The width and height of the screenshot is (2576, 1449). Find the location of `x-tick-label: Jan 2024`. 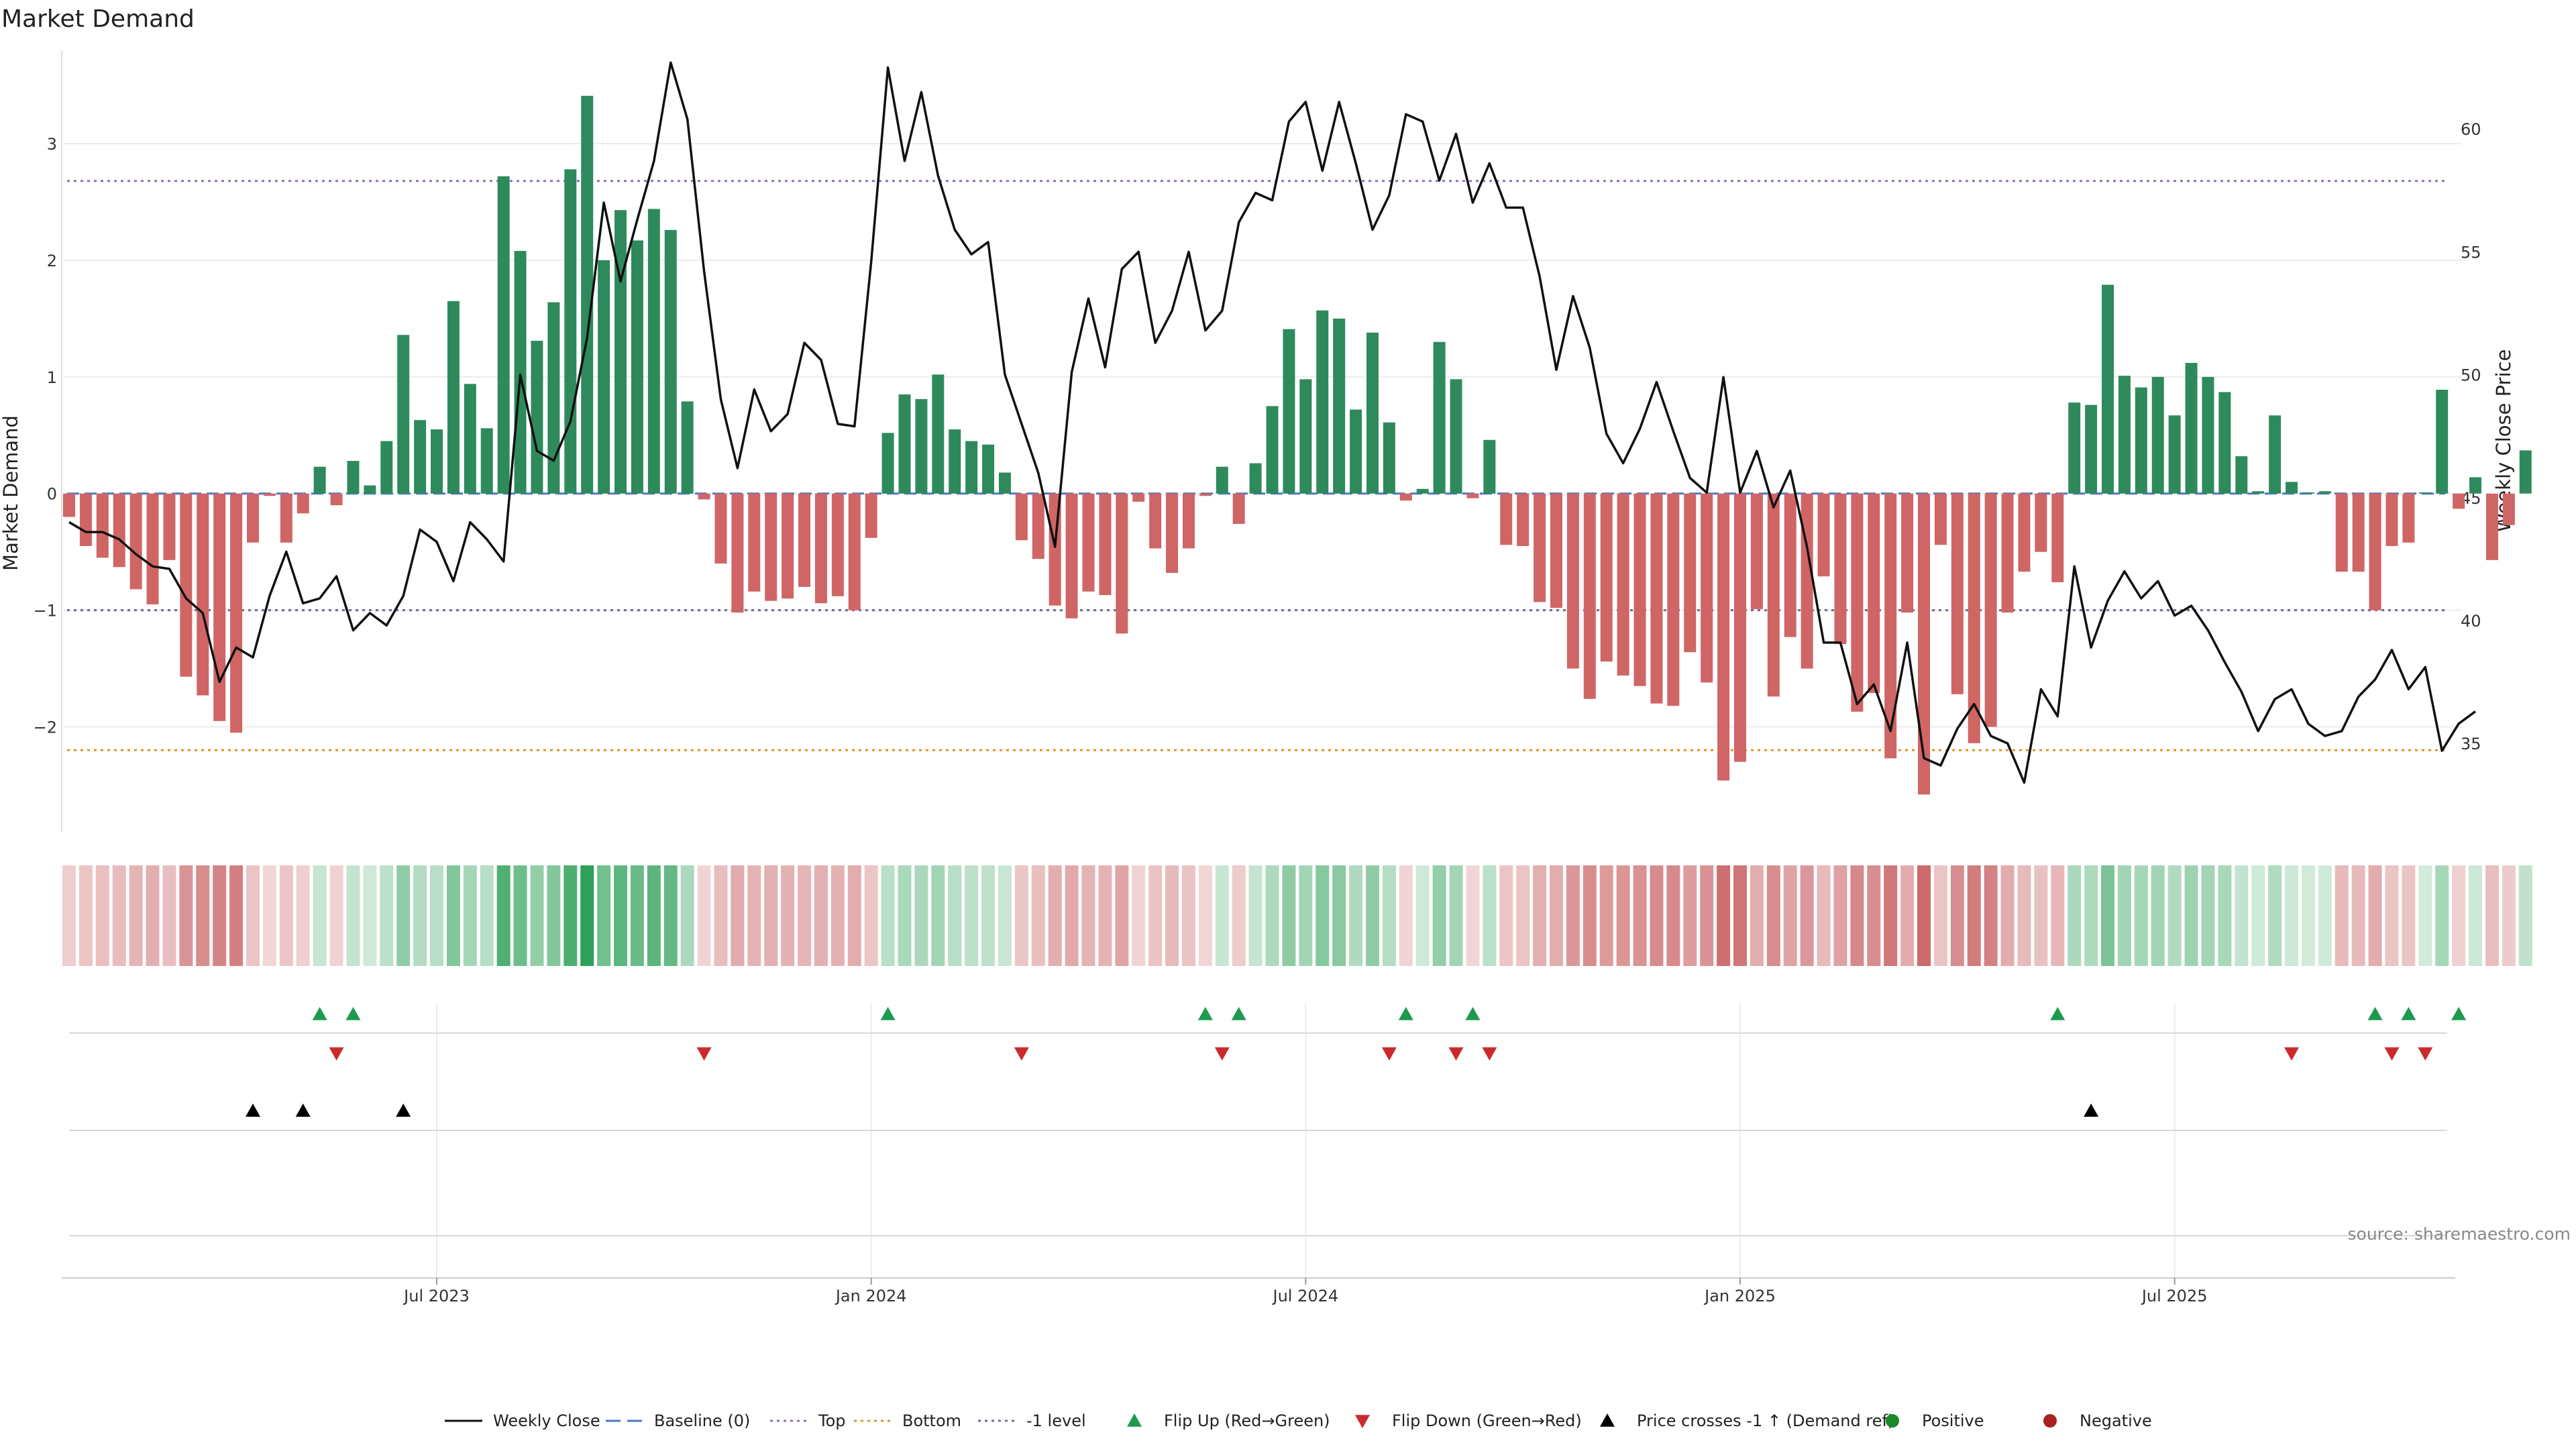

x-tick-label: Jan 2024 is located at coordinates (871, 1296).